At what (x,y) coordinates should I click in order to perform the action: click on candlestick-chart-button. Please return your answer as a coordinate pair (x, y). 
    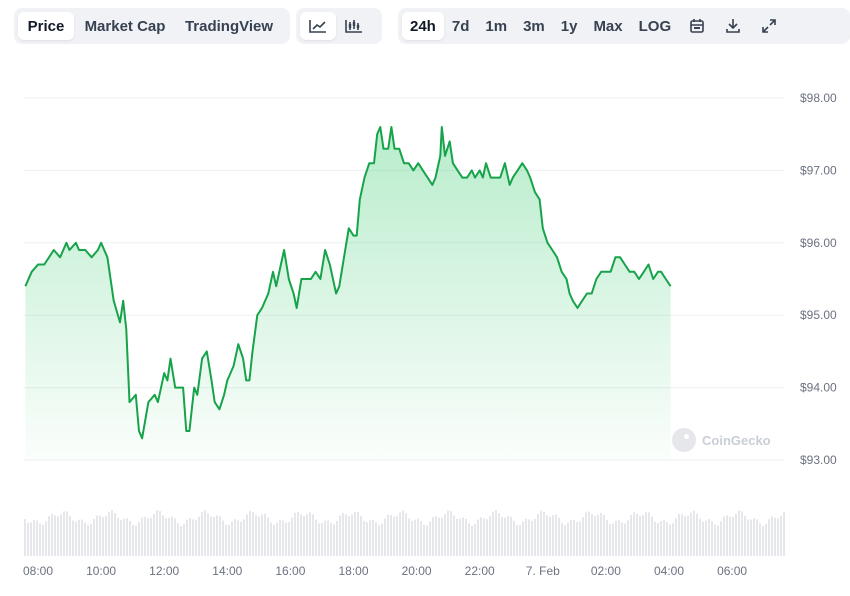
    Looking at the image, I should click on (354, 26).